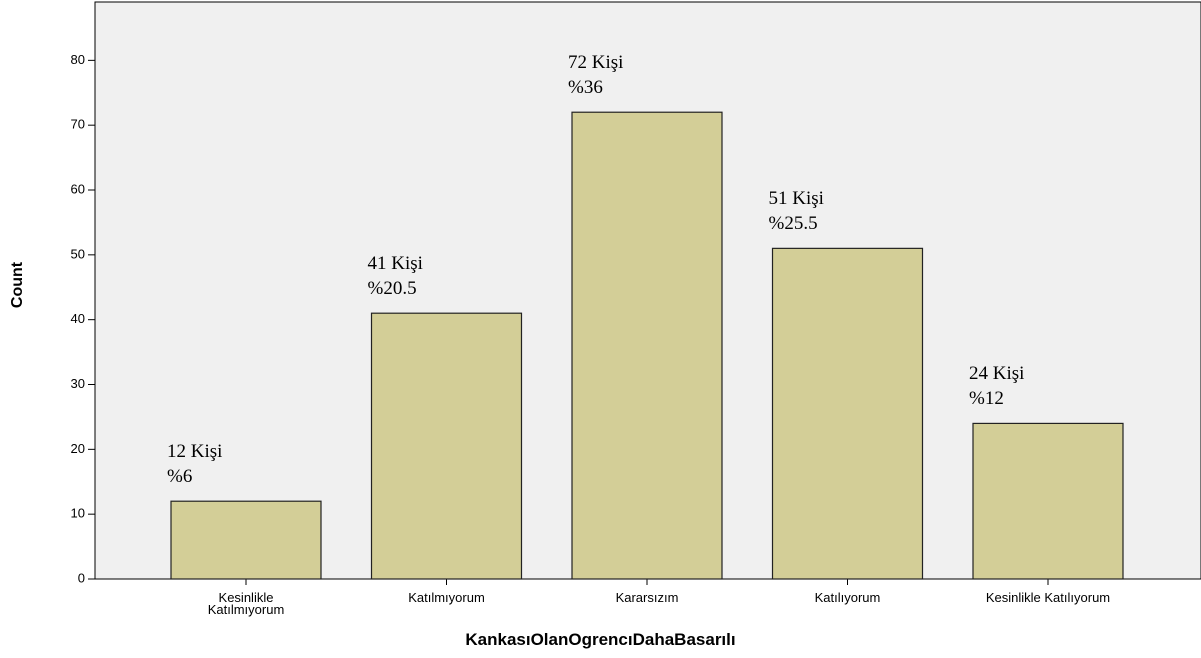 The image size is (1201, 658). Describe the element at coordinates (647, 597) in the screenshot. I see `x-tick-label: Kararsızım` at that location.